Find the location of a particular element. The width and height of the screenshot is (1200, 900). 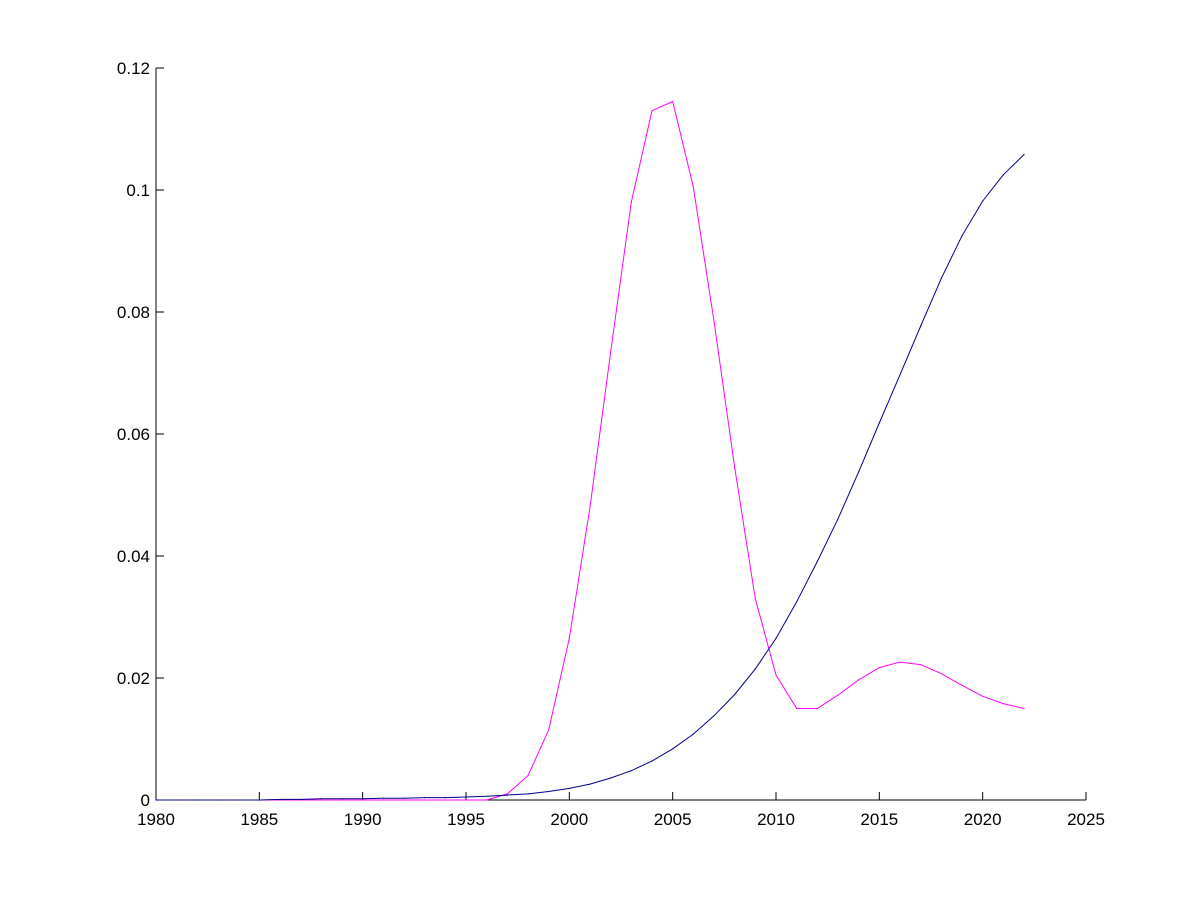

x-tick-label: 2020 is located at coordinates (983, 819).